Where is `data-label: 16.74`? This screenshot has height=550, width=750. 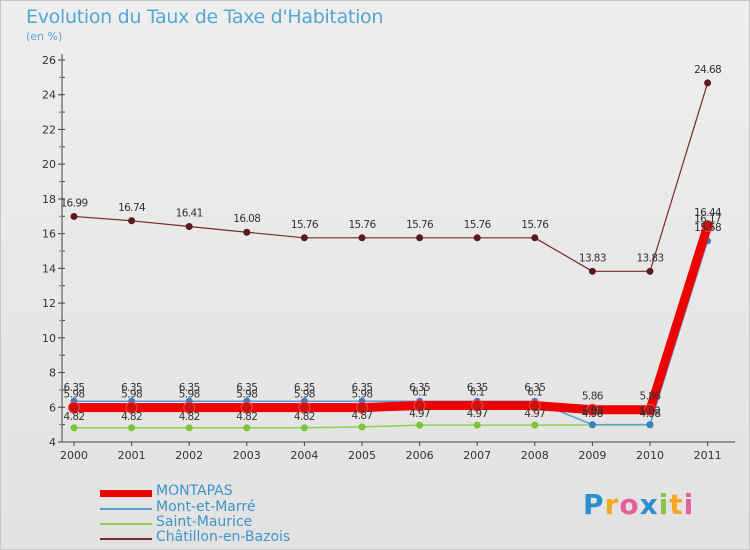
data-label: 16.74 is located at coordinates (132, 208).